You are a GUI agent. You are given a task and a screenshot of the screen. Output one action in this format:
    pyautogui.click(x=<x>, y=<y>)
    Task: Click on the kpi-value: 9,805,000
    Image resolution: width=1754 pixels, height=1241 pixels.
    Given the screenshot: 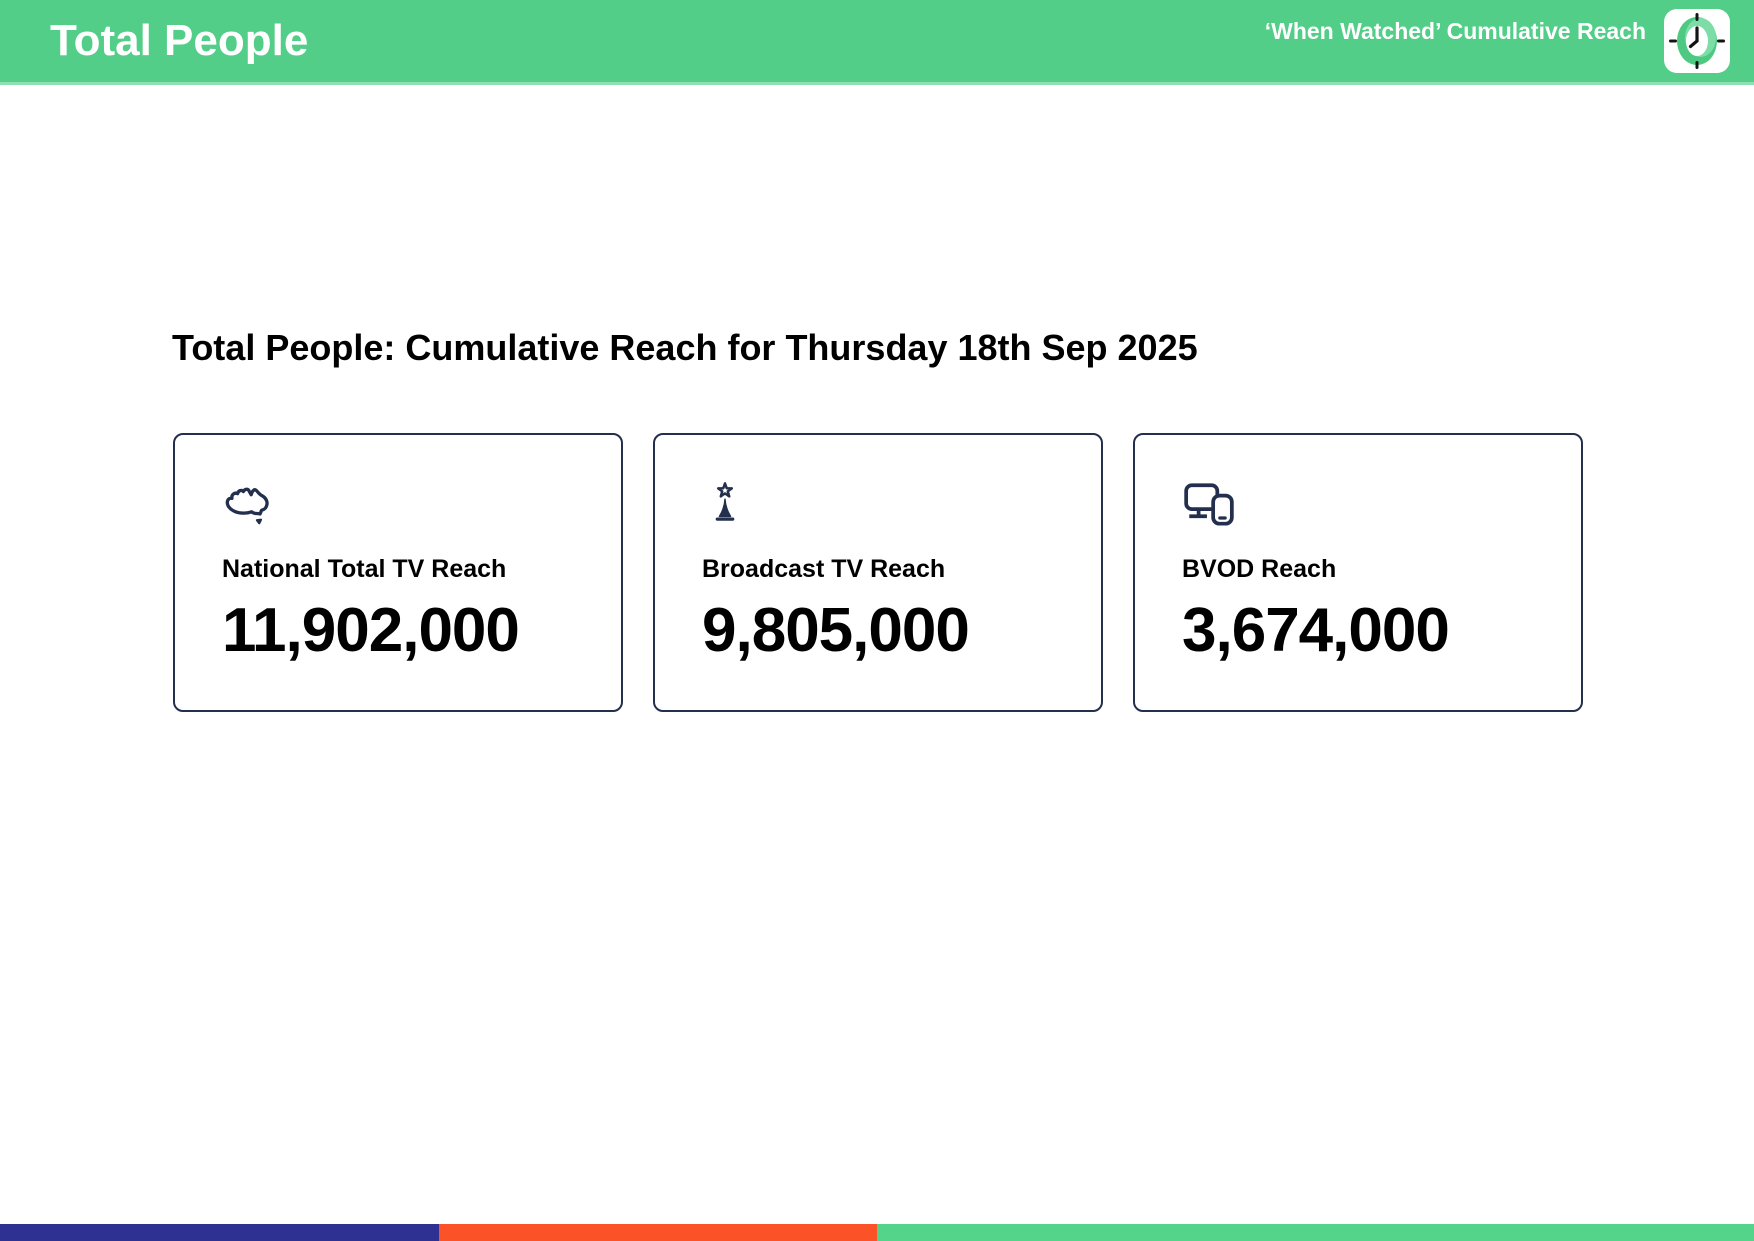 What is the action you would take?
    pyautogui.click(x=836, y=630)
    